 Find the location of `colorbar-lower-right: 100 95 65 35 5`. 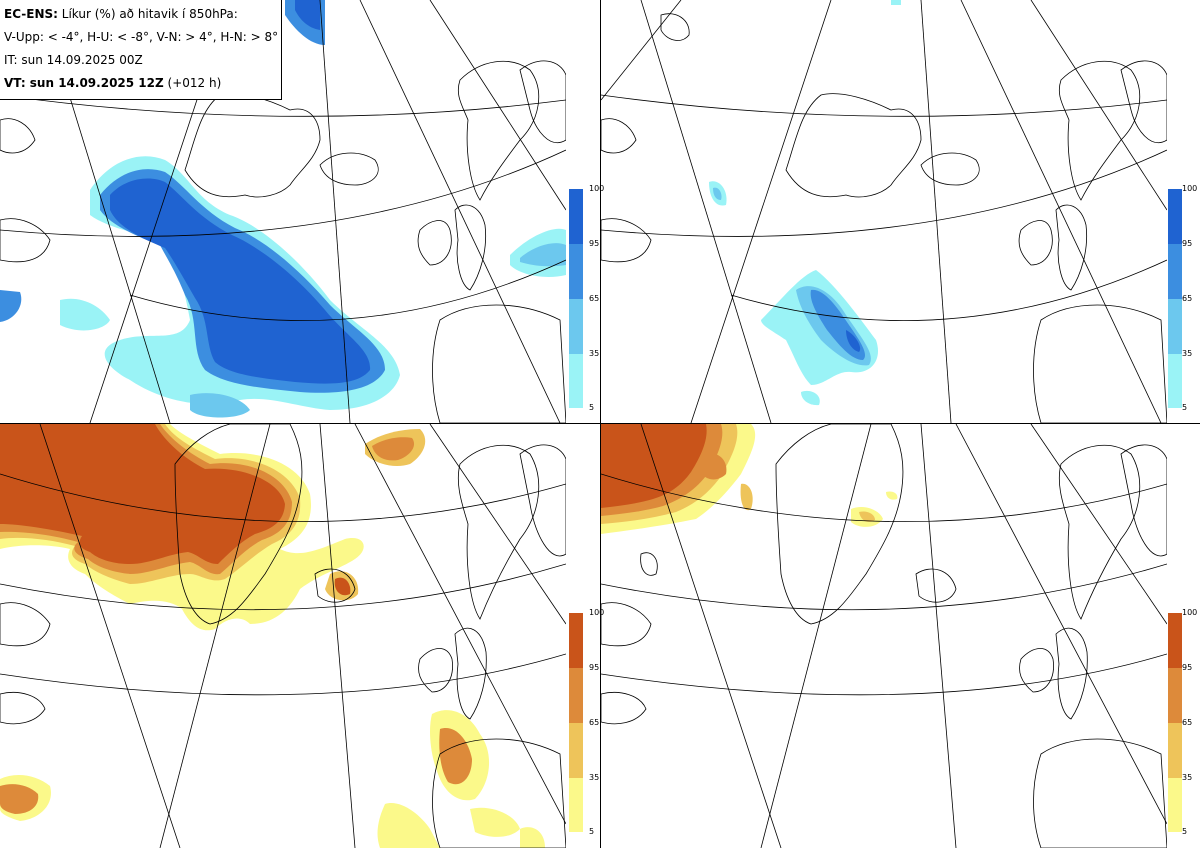

colorbar-lower-right: 100 95 65 35 5 is located at coordinates (1184, 722).